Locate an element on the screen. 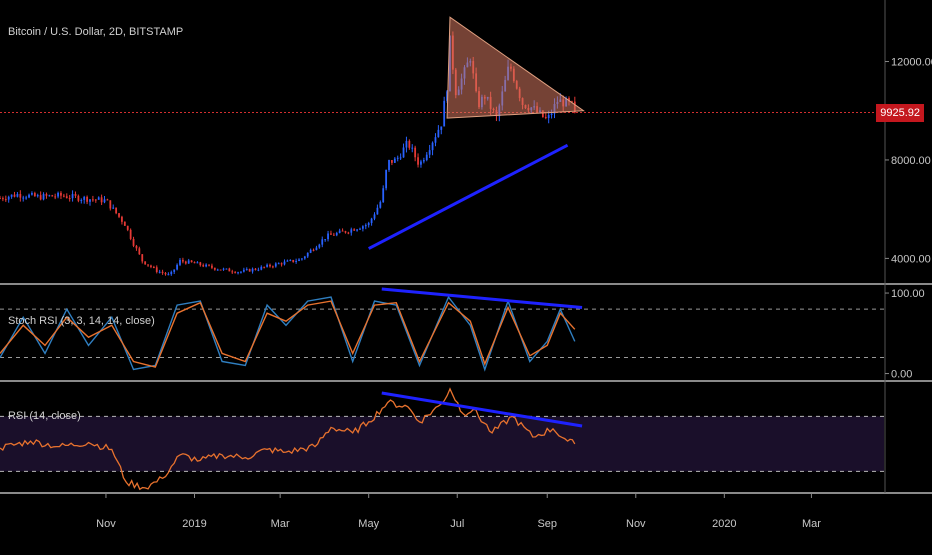  rsi-band-fill is located at coordinates (442, 444).